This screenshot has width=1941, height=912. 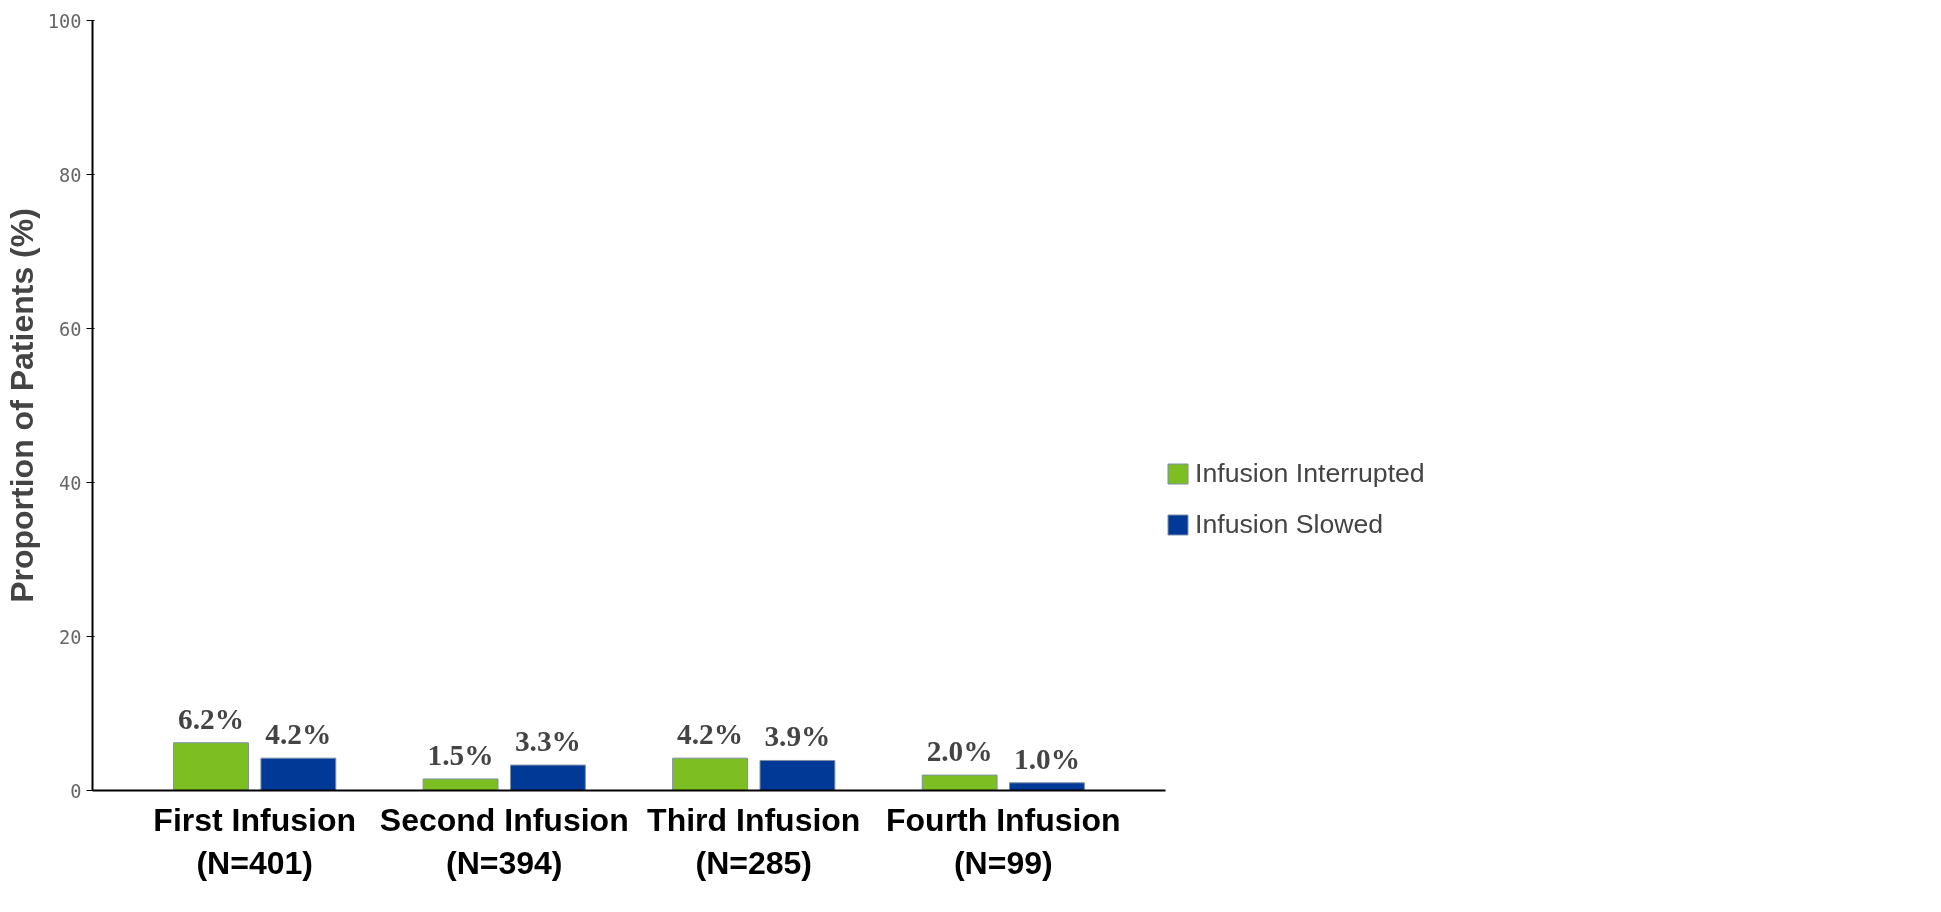 What do you see at coordinates (1289, 524) in the screenshot?
I see `legend-label: Infusion Slowed` at bounding box center [1289, 524].